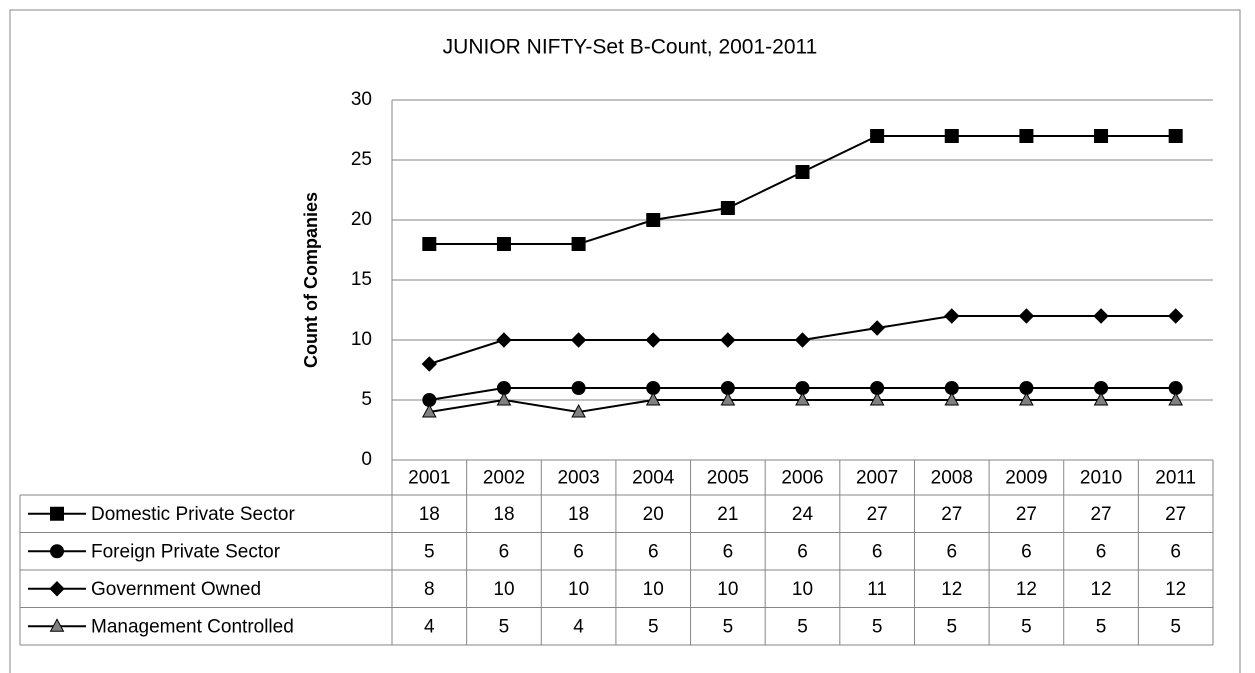 Image resolution: width=1255 pixels, height=673 pixels. Describe the element at coordinates (877, 478) in the screenshot. I see `x-tick-label: 2007` at that location.